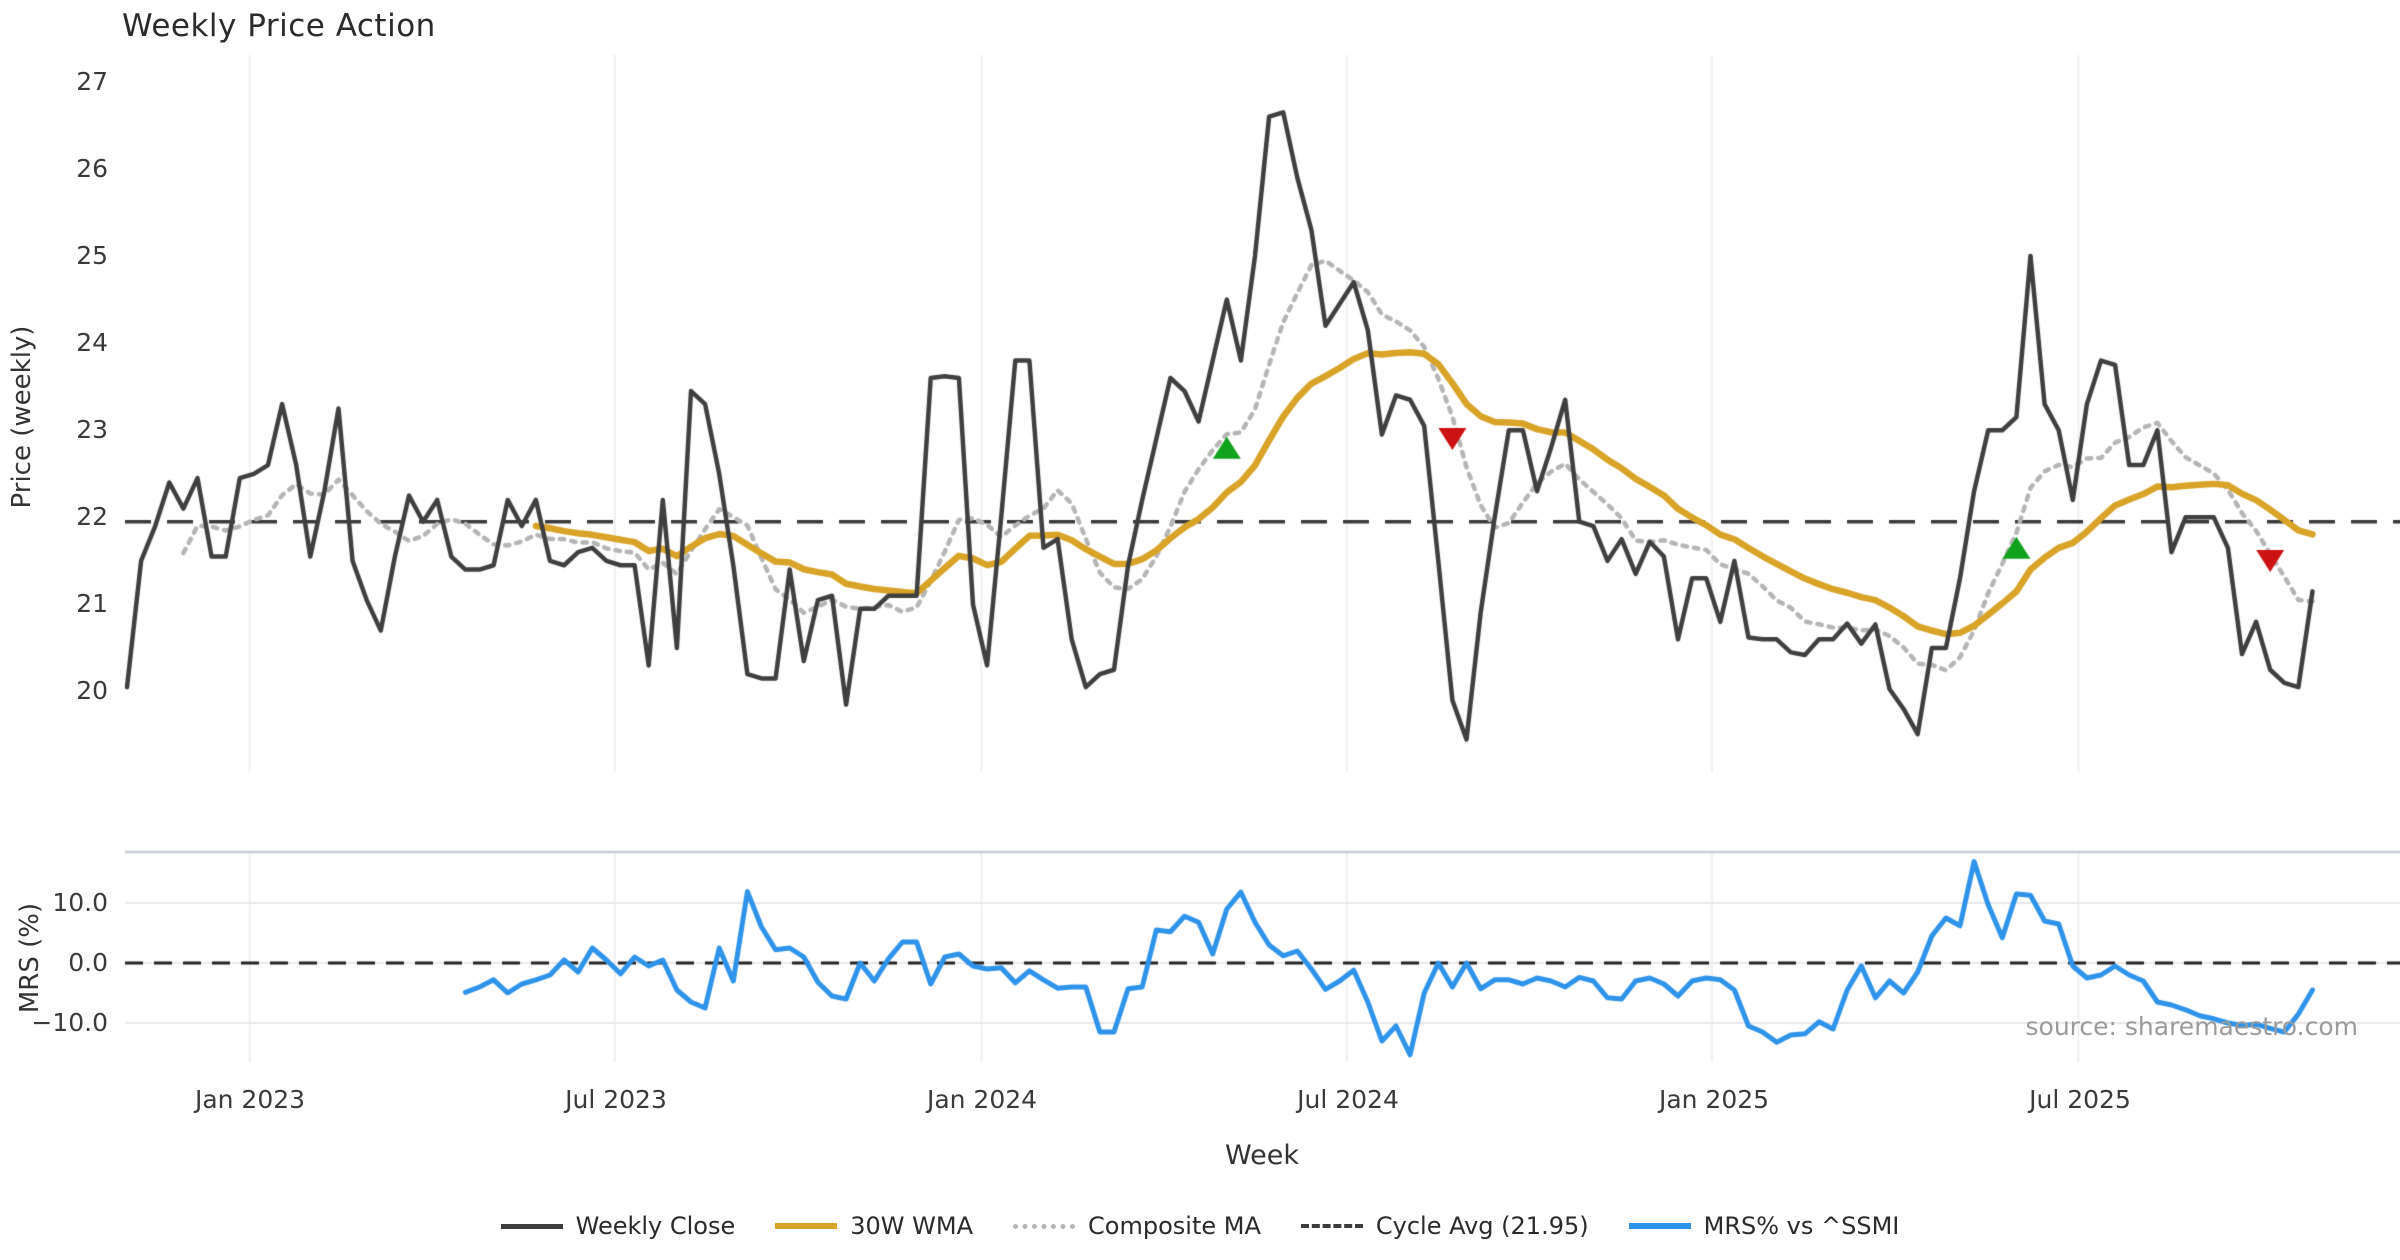  I want to click on price-tick-25: 25, so click(92, 255).